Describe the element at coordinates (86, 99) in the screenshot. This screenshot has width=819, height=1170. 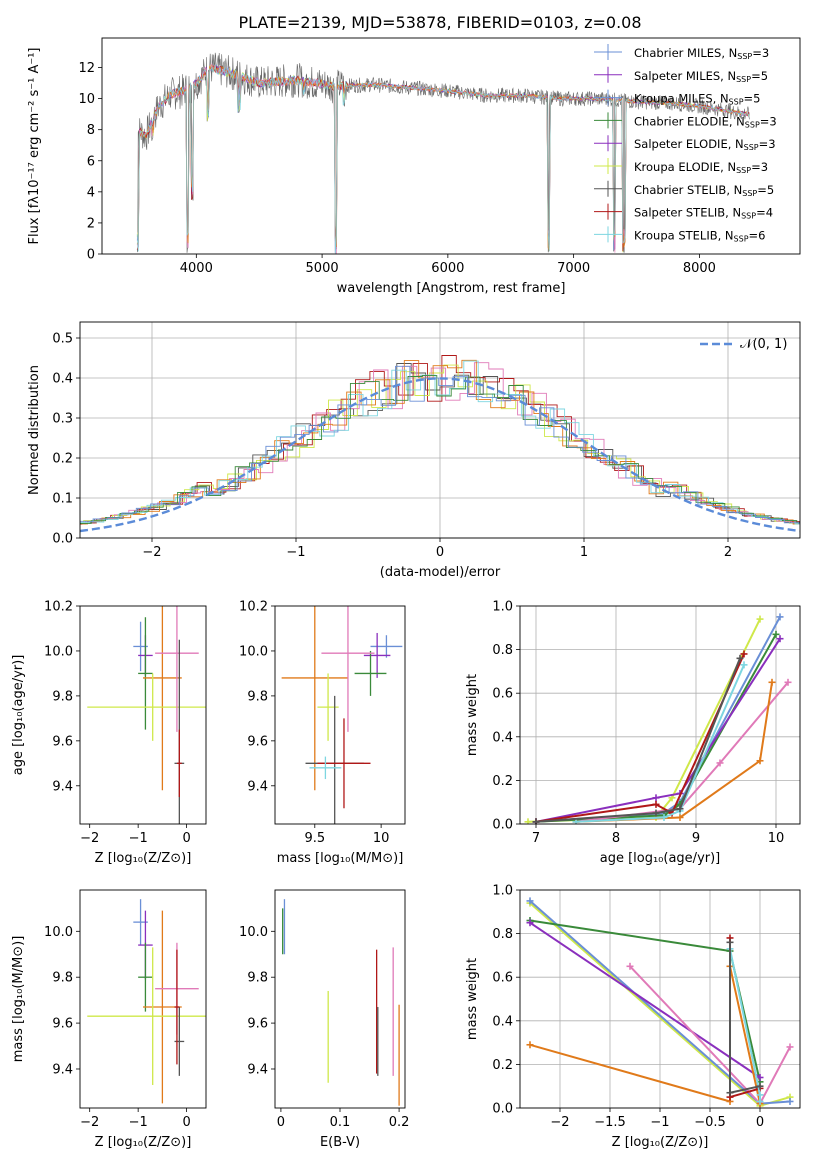
I see `y-tick-label: 10` at that location.